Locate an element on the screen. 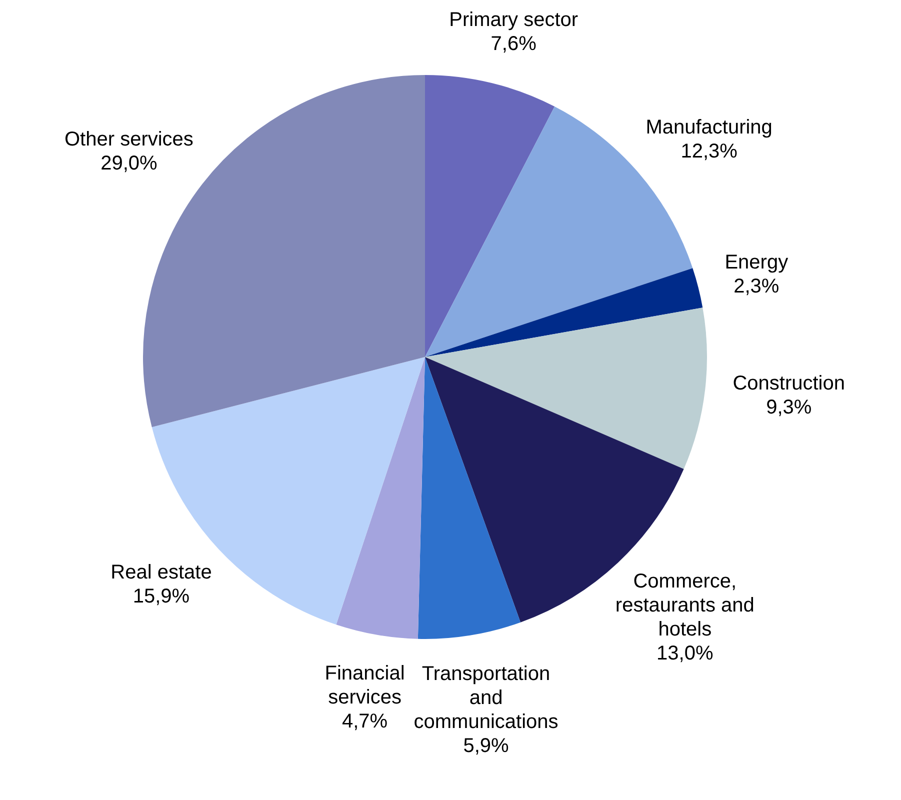  data-label: 5,9% is located at coordinates (486, 746).